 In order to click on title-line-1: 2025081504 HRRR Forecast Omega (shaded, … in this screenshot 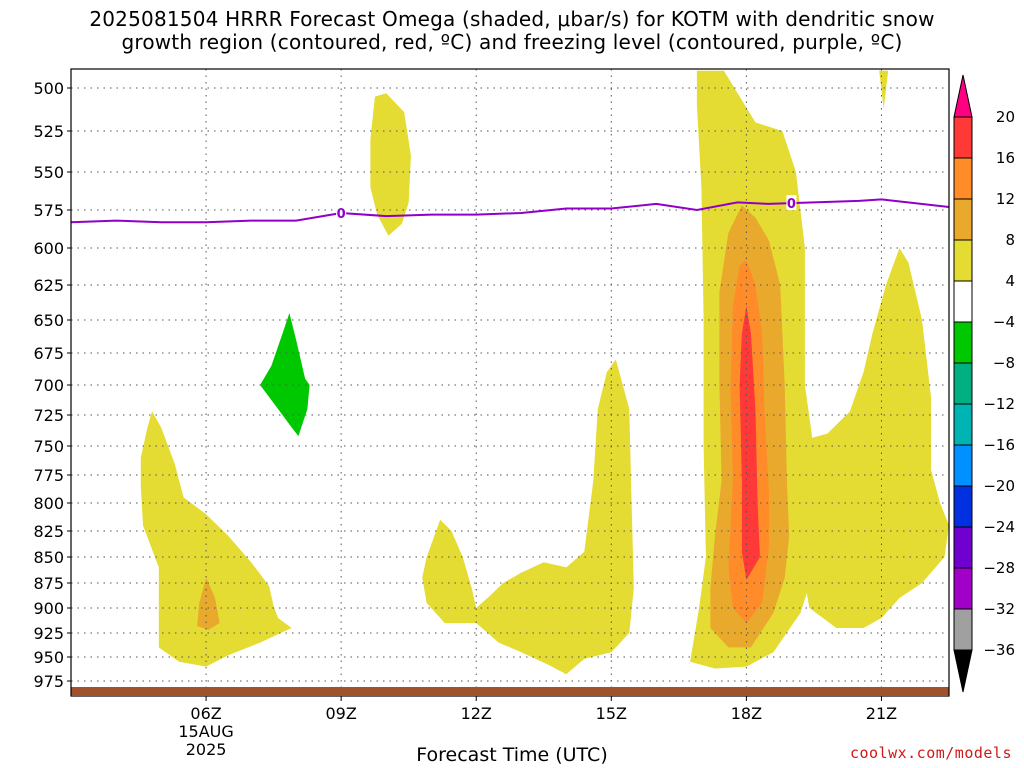, I will do `click(512, 19)`.